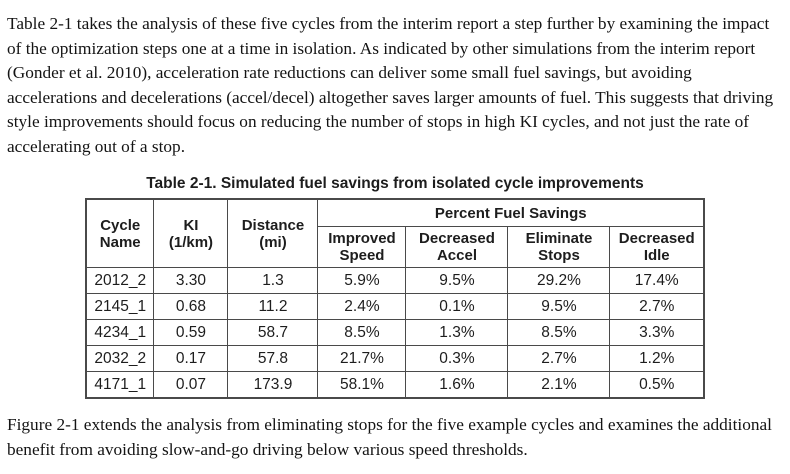 The image size is (790, 474). I want to click on col-header-ki: KI (1/km), so click(191, 233).